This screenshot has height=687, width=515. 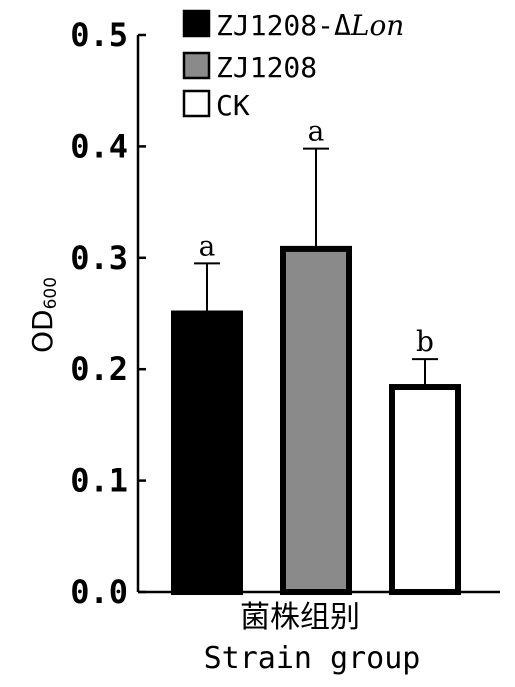 I want to click on legend-label: CK, so click(x=233, y=105).